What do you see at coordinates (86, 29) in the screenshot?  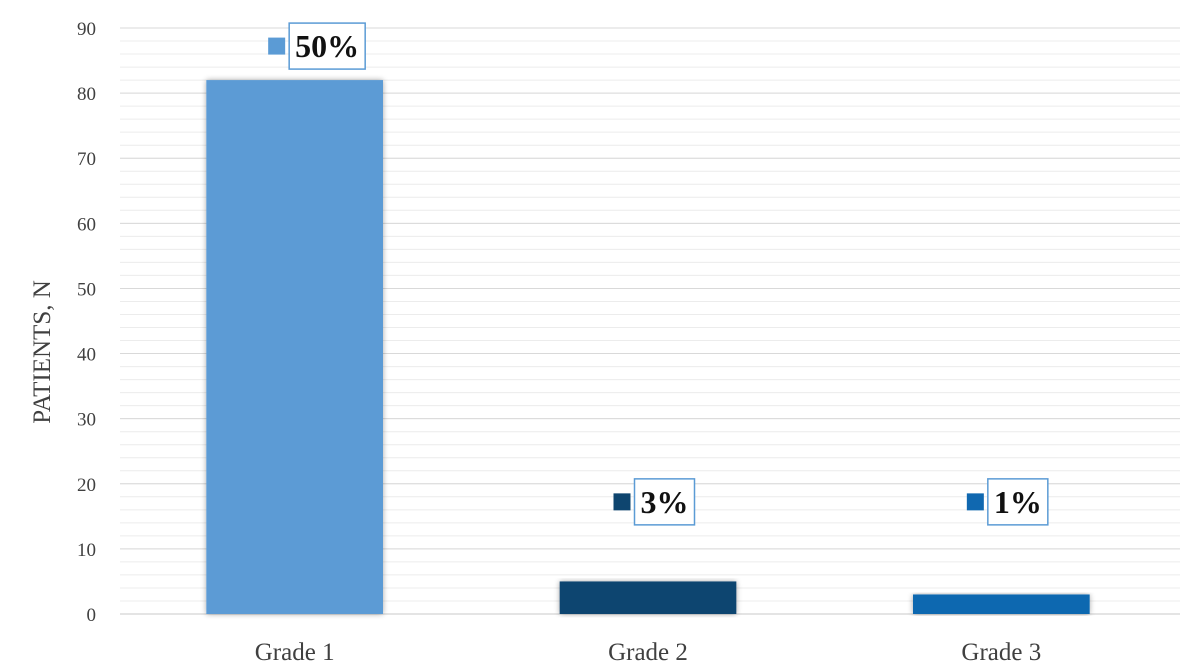 I see `y-tick-label: 90` at bounding box center [86, 29].